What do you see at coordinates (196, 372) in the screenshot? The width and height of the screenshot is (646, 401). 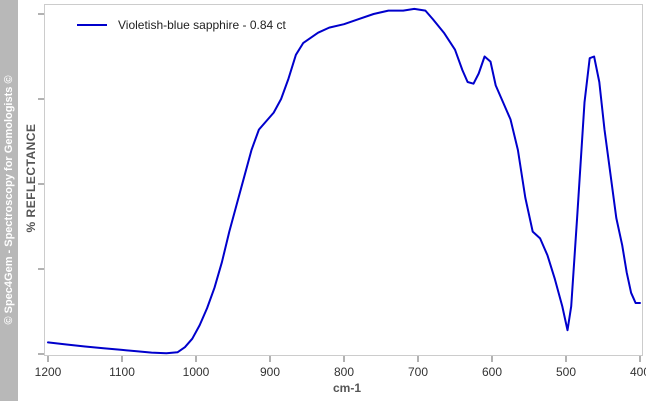 I see `x-tick-label-1000: 1000` at bounding box center [196, 372].